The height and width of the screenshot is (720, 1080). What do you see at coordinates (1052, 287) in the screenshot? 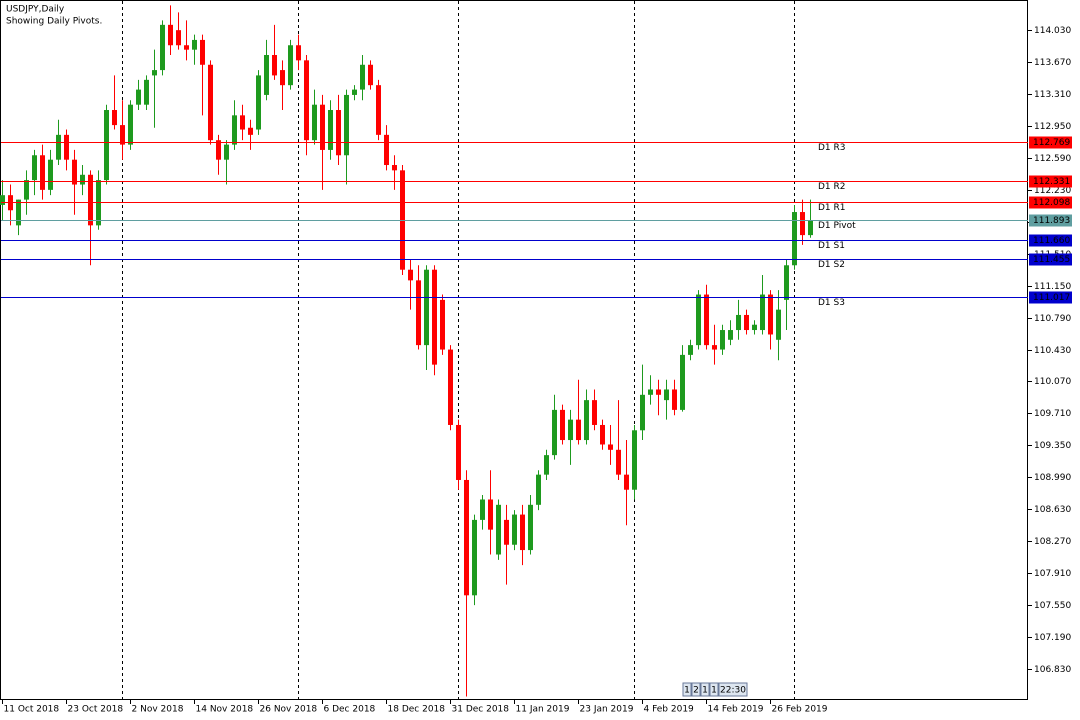
I see `y-tick-label: 111.150` at bounding box center [1052, 287].